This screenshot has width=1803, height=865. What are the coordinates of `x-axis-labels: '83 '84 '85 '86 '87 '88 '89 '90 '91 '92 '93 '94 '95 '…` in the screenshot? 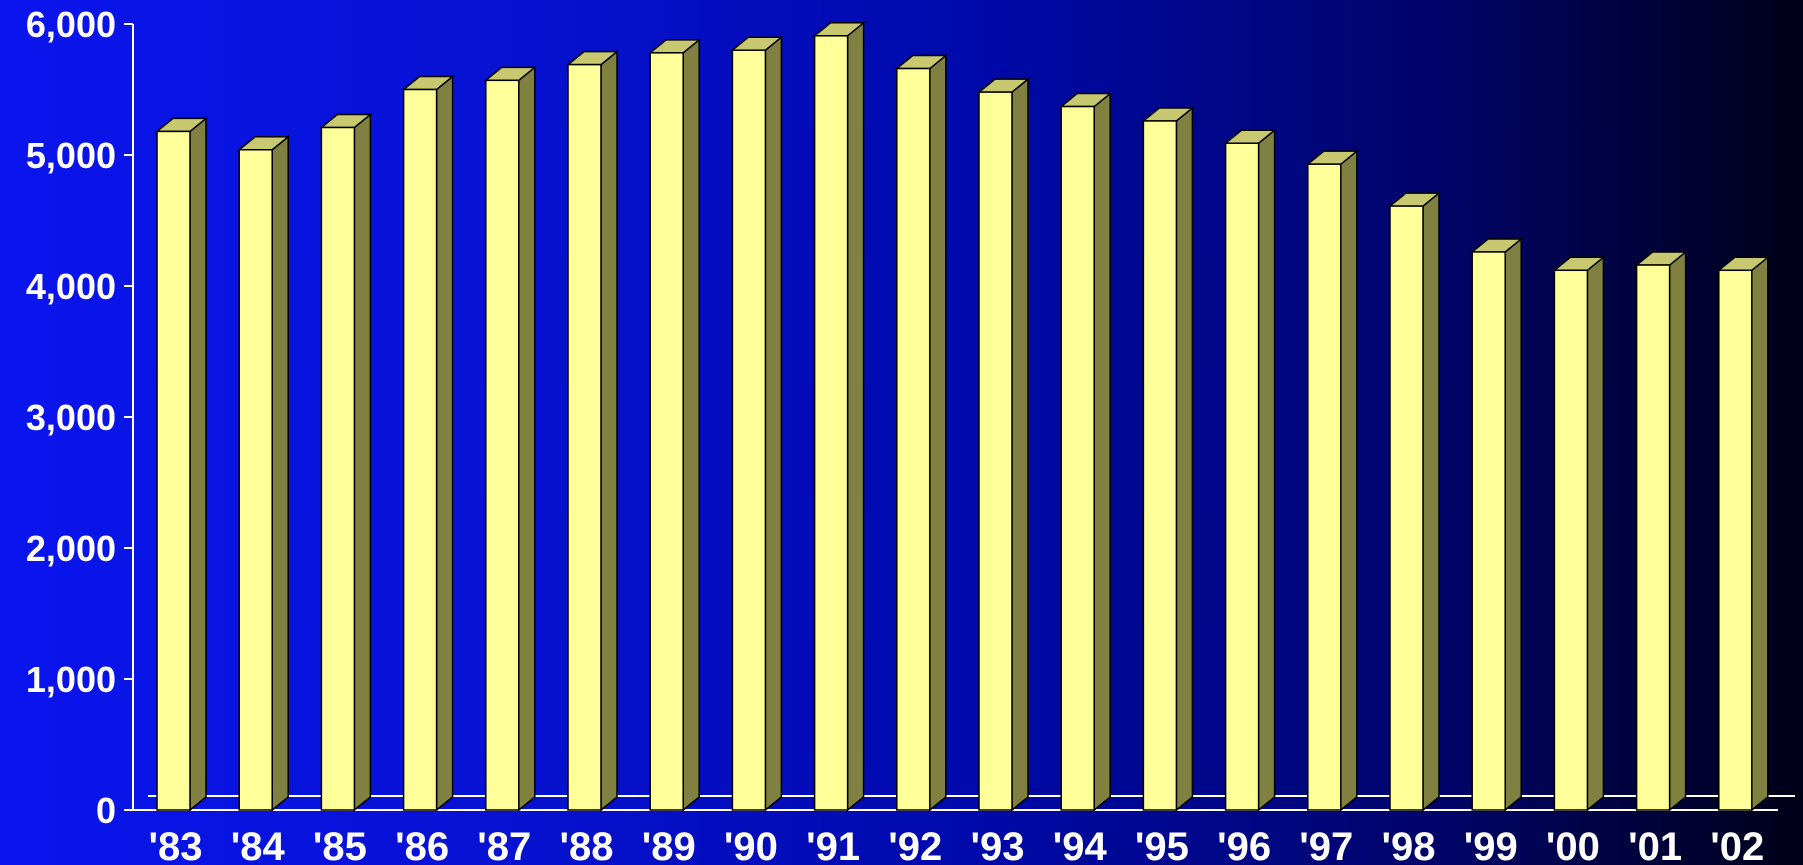 It's located at (956, 845).